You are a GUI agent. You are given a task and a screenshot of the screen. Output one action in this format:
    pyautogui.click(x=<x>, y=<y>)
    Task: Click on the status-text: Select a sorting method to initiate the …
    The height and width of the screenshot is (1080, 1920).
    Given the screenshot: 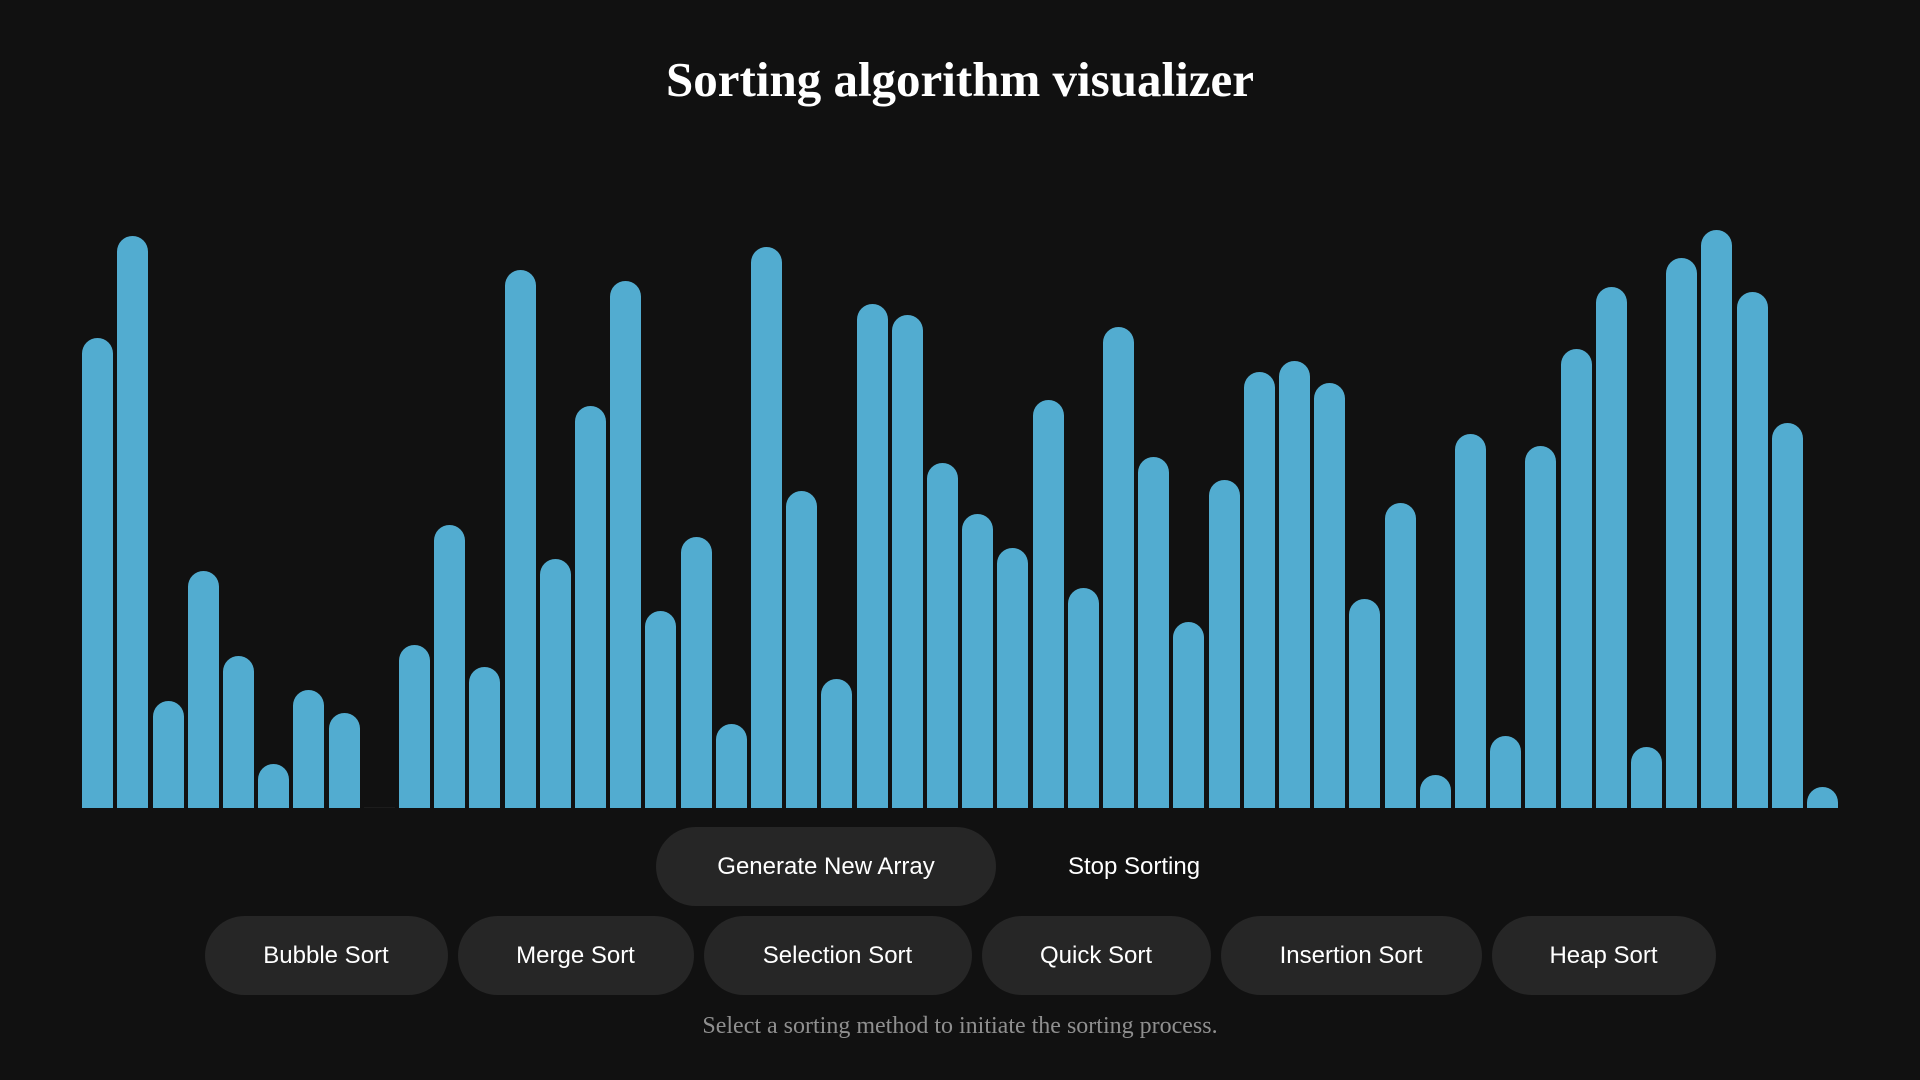 What is the action you would take?
    pyautogui.click(x=960, y=1026)
    